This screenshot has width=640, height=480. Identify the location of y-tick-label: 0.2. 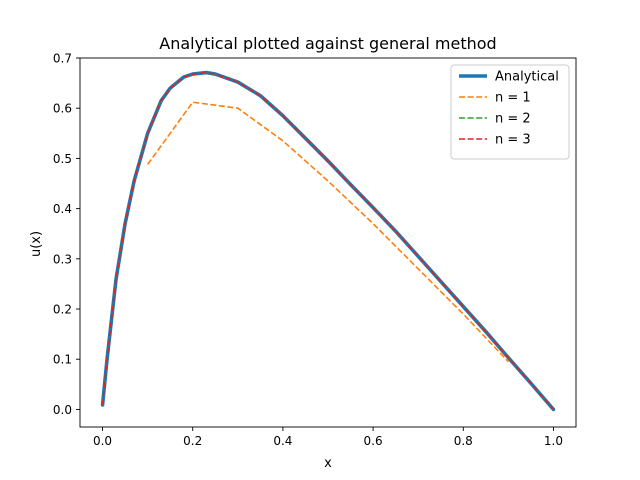
(62, 310).